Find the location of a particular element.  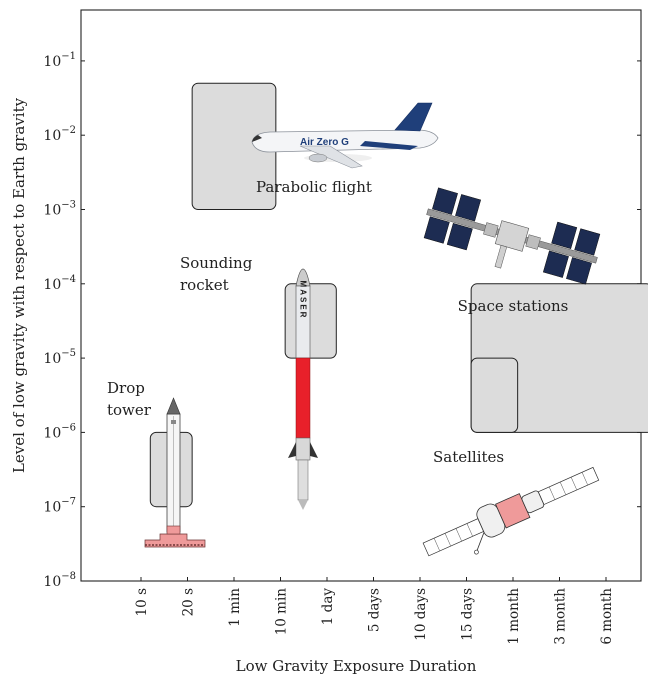

airline-logo-text: Air Zero G is located at coordinates (324, 142).